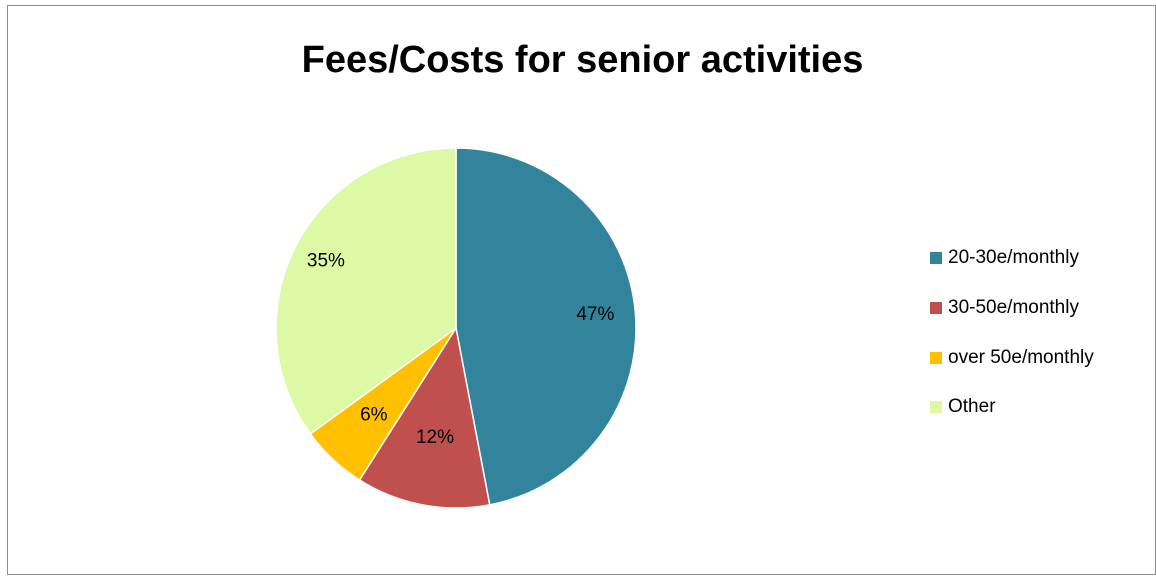 Image resolution: width=1156 pixels, height=576 pixels. I want to click on legend-label: Other, so click(972, 406).